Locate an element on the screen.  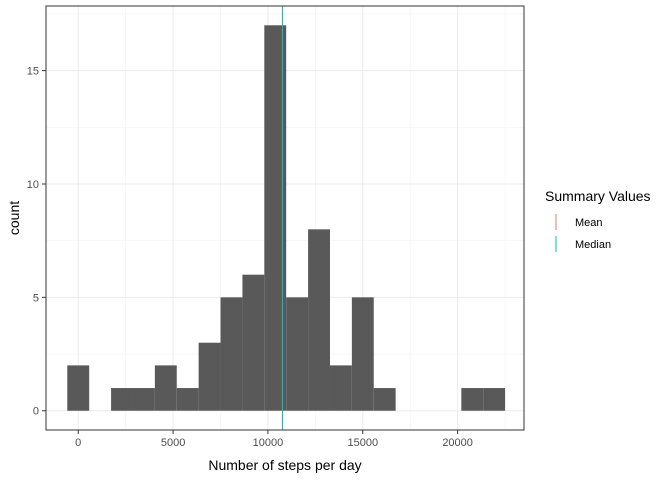
y-tick-label: 5 is located at coordinates (36, 298).